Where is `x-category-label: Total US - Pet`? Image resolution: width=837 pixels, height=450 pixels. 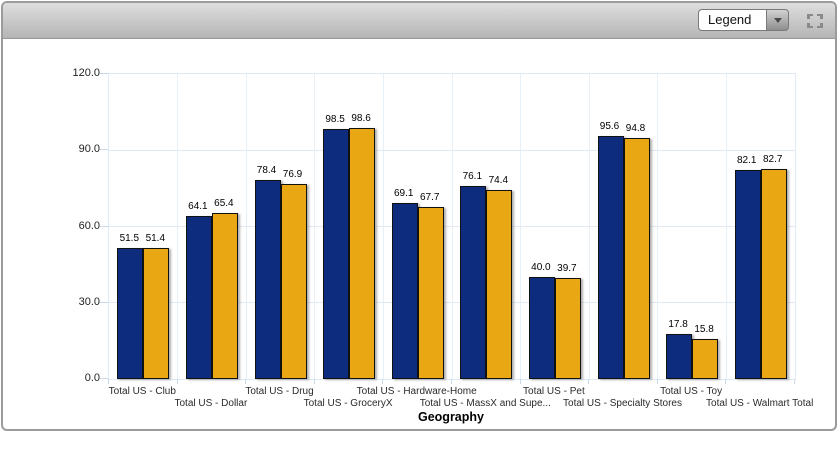 x-category-label: Total US - Pet is located at coordinates (554, 391).